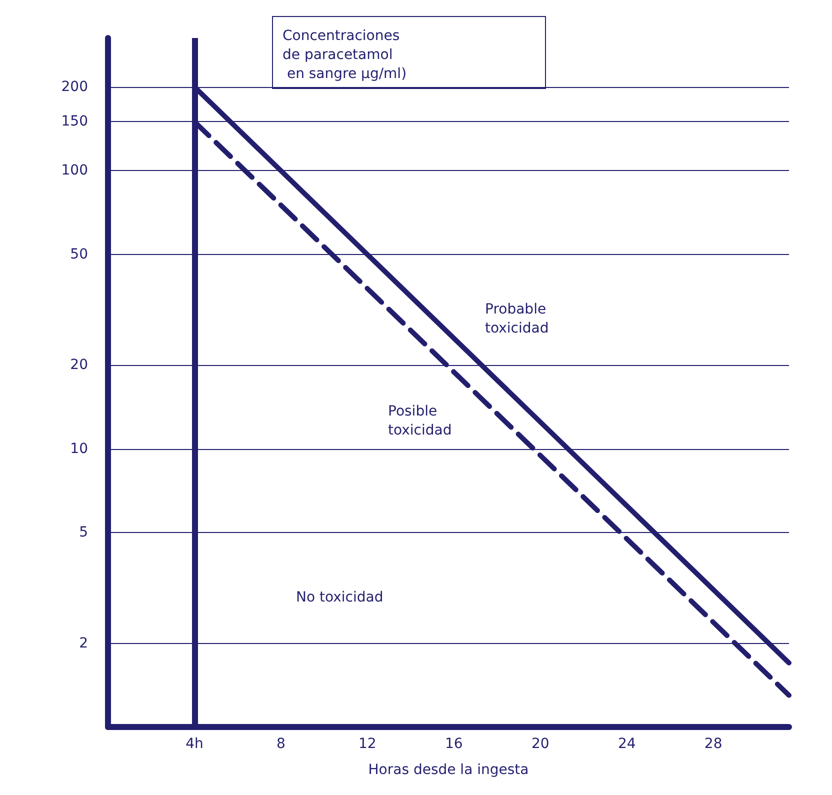  What do you see at coordinates (195, 744) in the screenshot?
I see `x-tick-label: 4h` at bounding box center [195, 744].